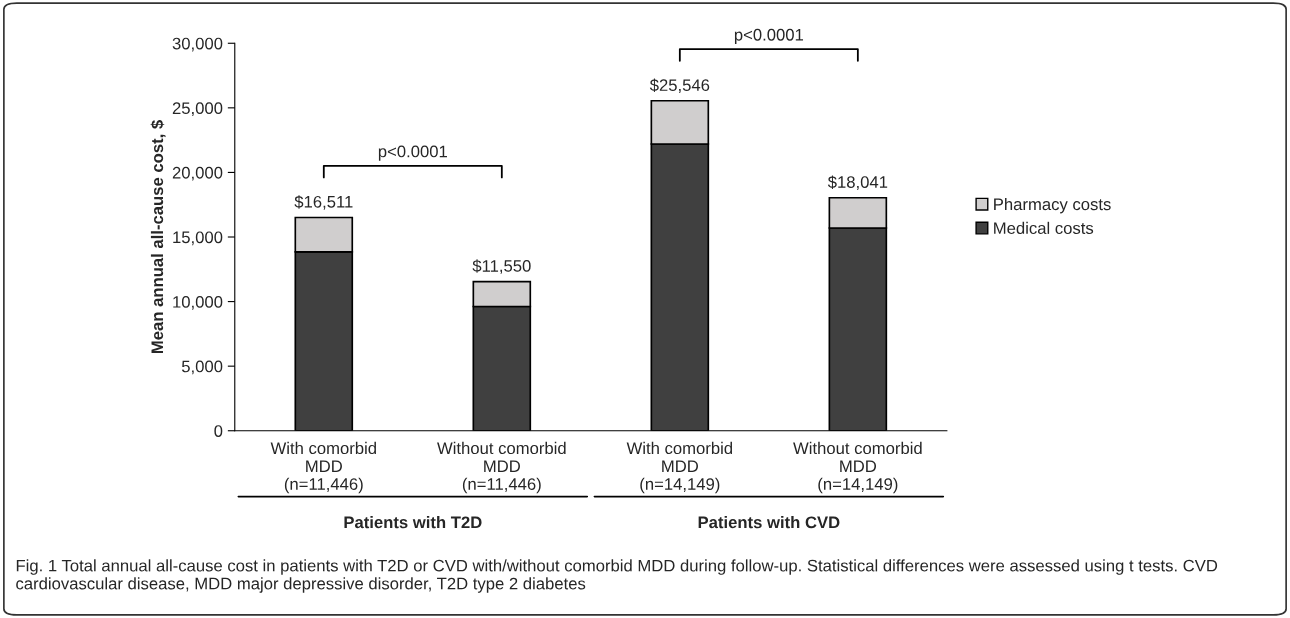 This screenshot has height=618, width=1290. I want to click on caption: Fig. 1 Total annual all-cause cost in patients with T2D or CVD with/without comorbid MDD during follow-up. Statistical differences were assessed using t tests. CVD cardiovascular disease, MDD major depressive disorder, T2D type 2 diabetes, so click(617, 576).